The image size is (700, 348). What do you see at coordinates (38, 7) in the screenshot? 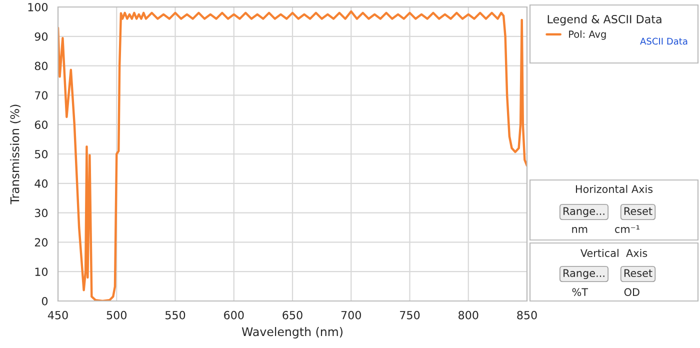
I see `y-tick-label: 100` at bounding box center [38, 7].